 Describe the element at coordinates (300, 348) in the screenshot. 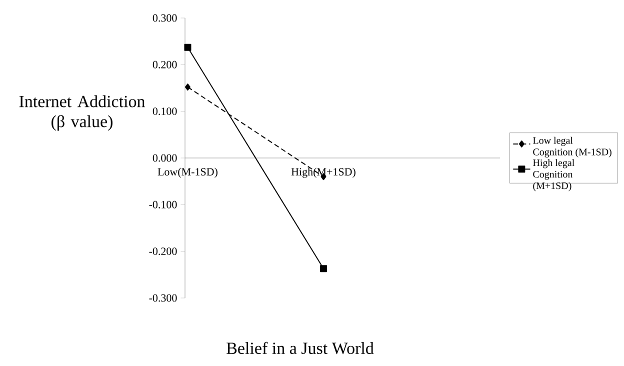

I see `x-axis-title: Belief in a Just World` at that location.